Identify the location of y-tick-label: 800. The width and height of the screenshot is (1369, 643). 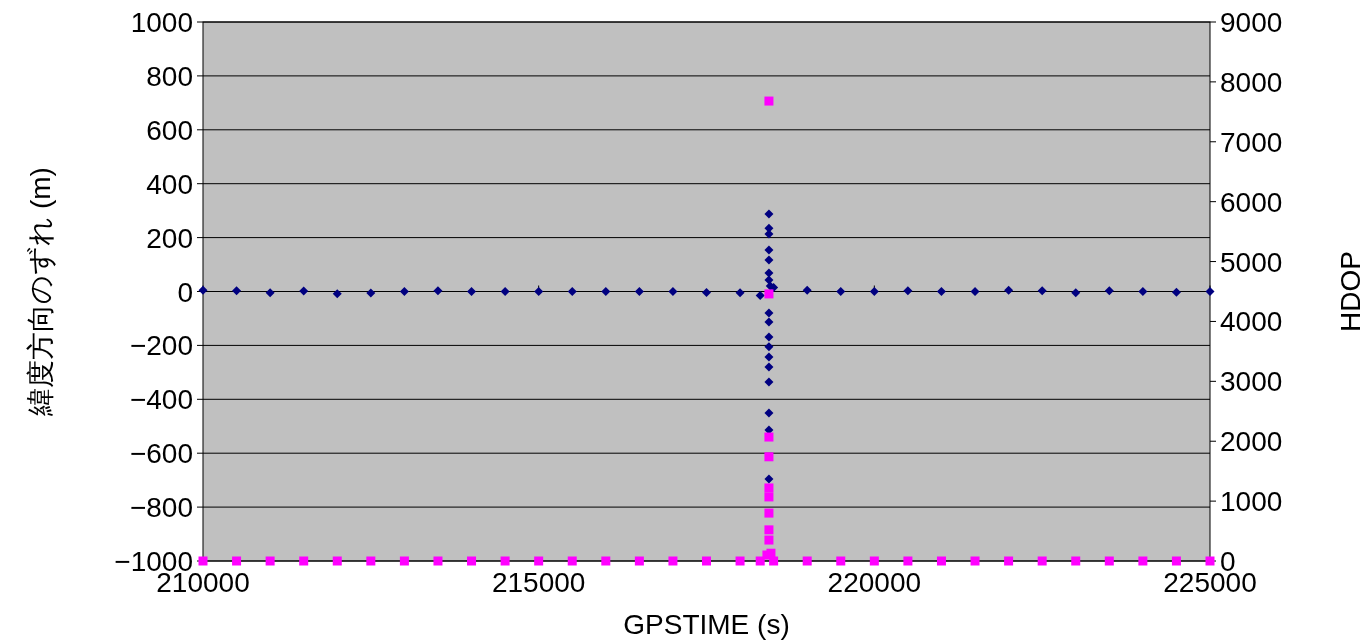
(169, 76).